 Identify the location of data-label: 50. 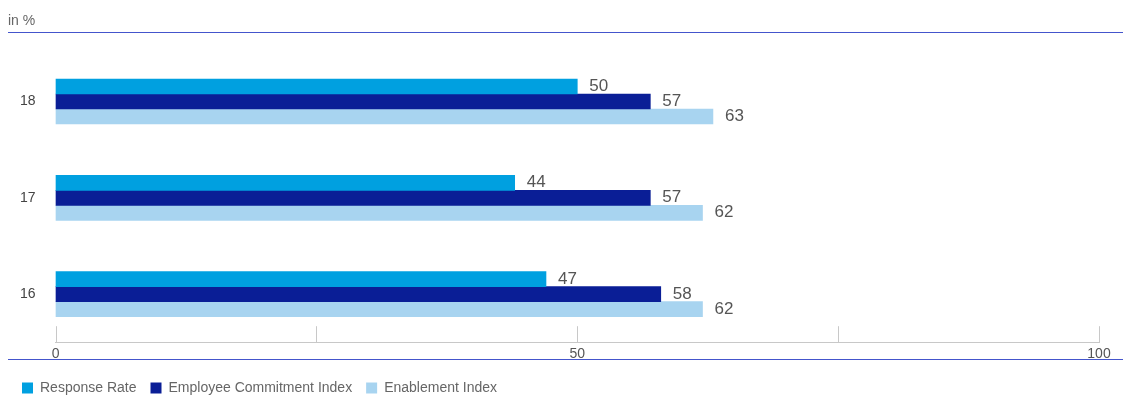
(599, 86).